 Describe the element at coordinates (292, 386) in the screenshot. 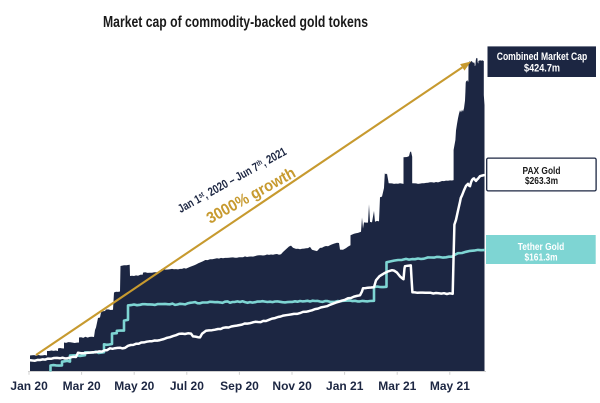

I see `svg-text: Nov 20` at that location.